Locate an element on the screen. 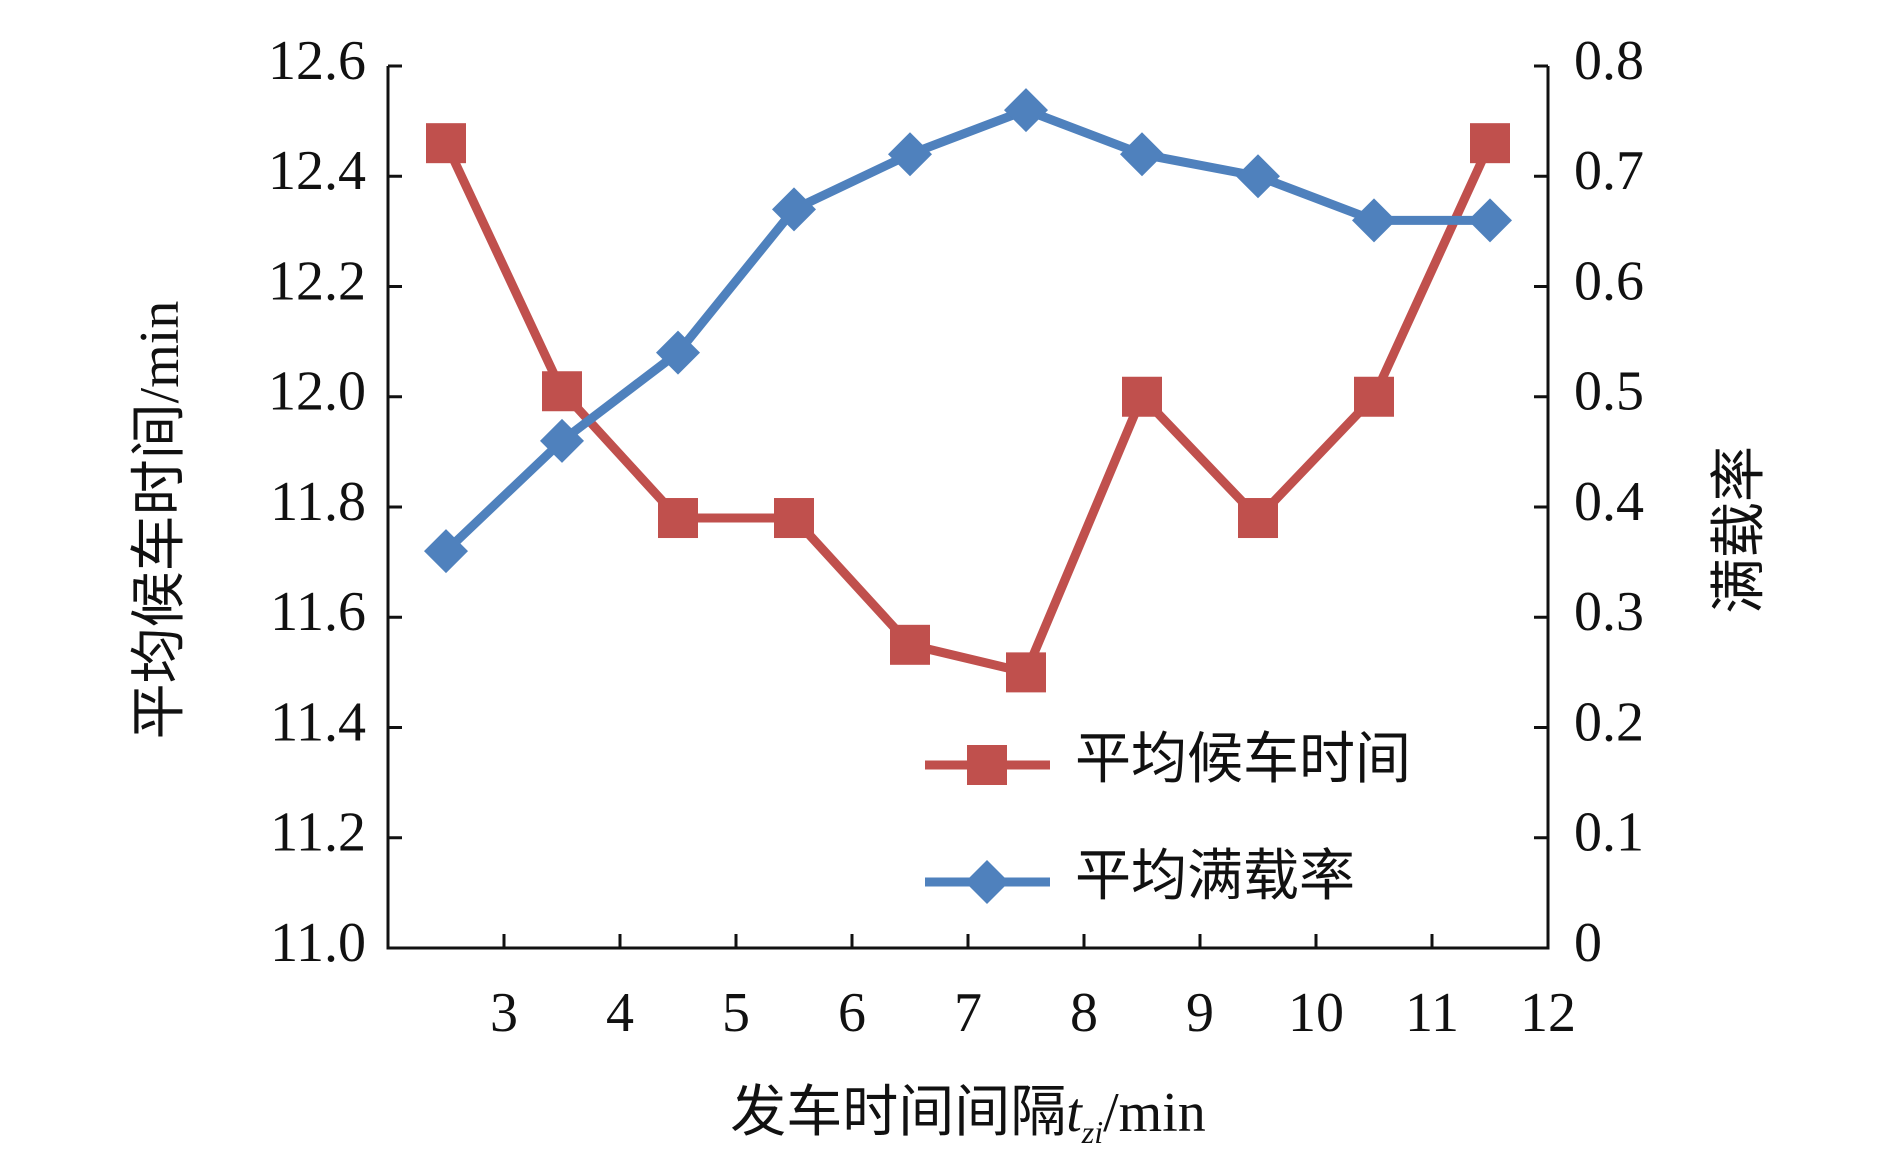  y2-tick-label: 0.8 is located at coordinates (1609, 61).